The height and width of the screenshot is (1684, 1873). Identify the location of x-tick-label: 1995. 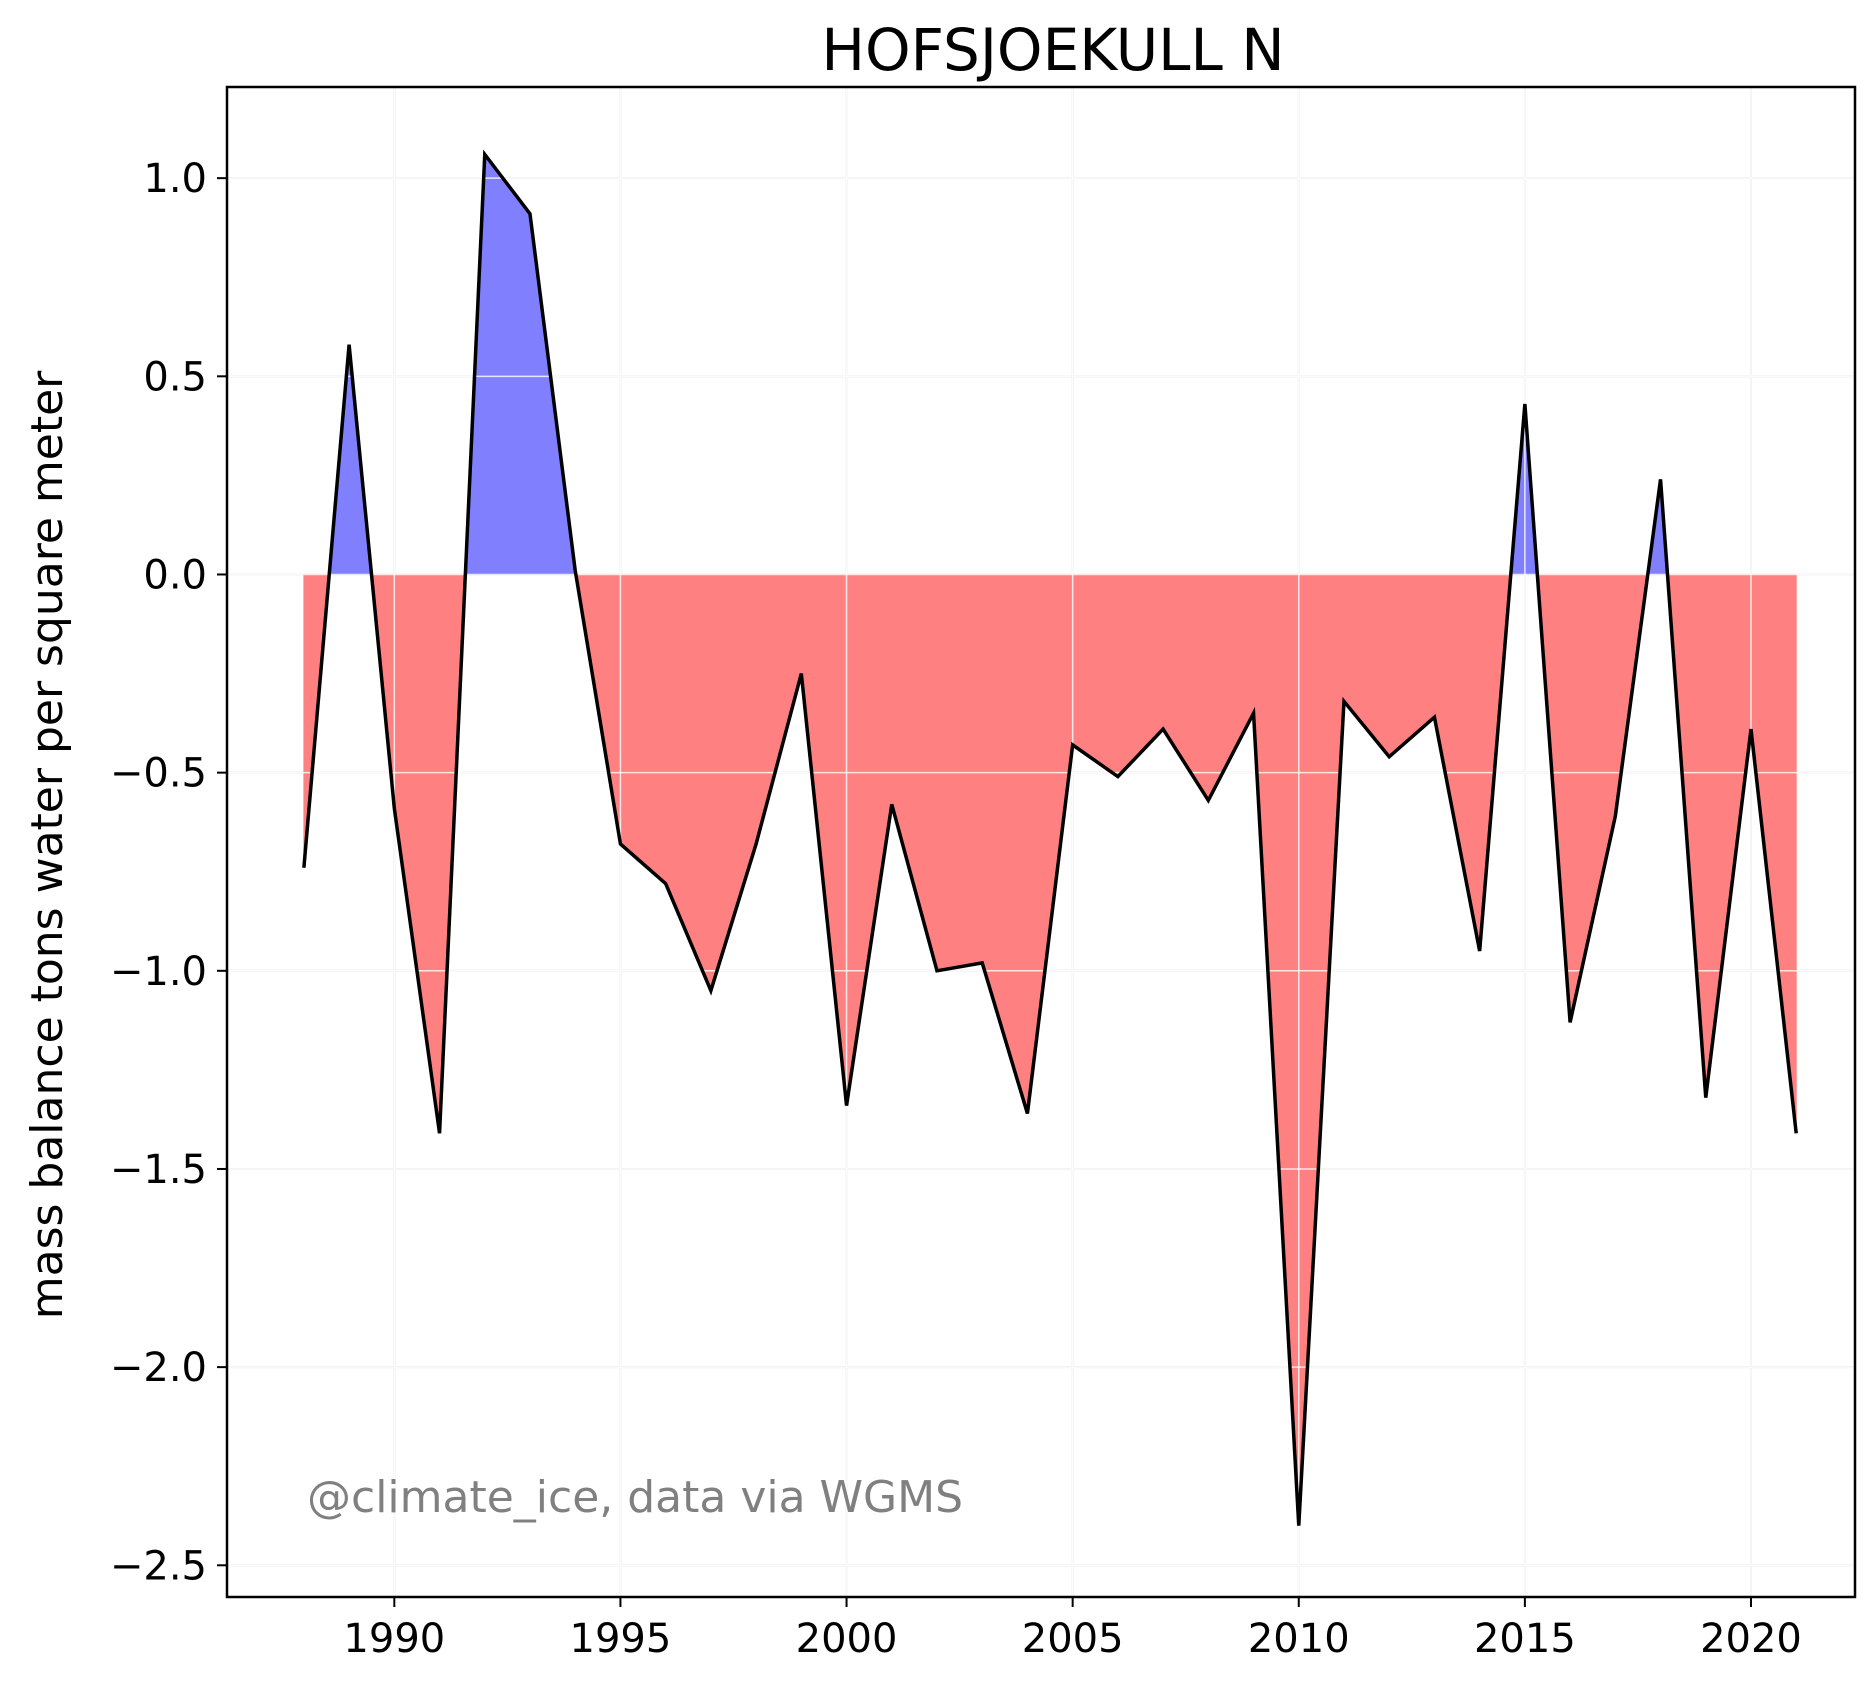
(621, 1639).